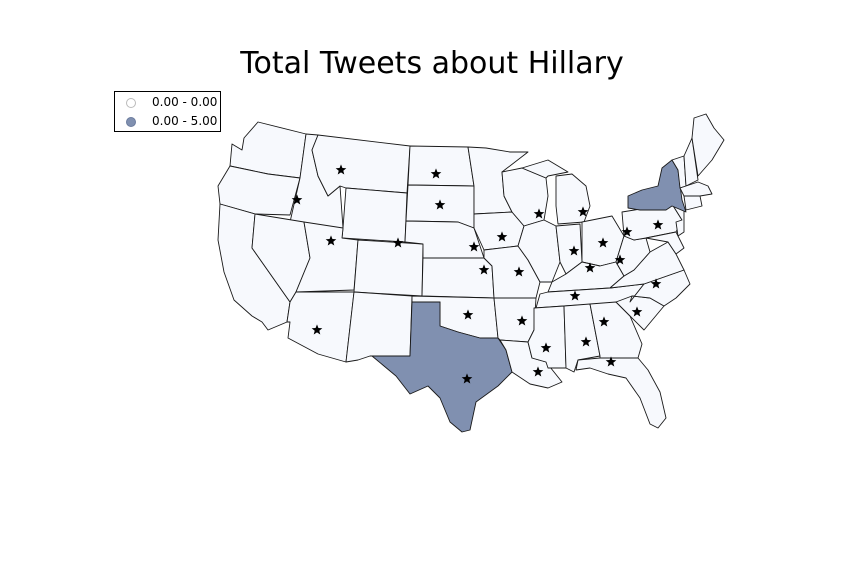 This screenshot has height=576, width=864. What do you see at coordinates (441, 166) in the screenshot?
I see `state-north-dakota` at bounding box center [441, 166].